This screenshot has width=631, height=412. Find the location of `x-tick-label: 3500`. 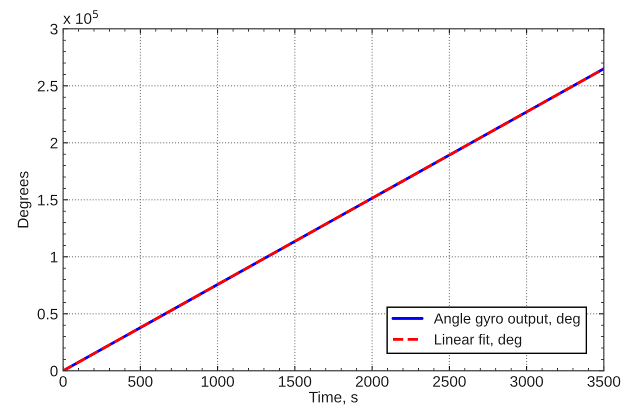

x-tick-label: 3500 is located at coordinates (603, 381).